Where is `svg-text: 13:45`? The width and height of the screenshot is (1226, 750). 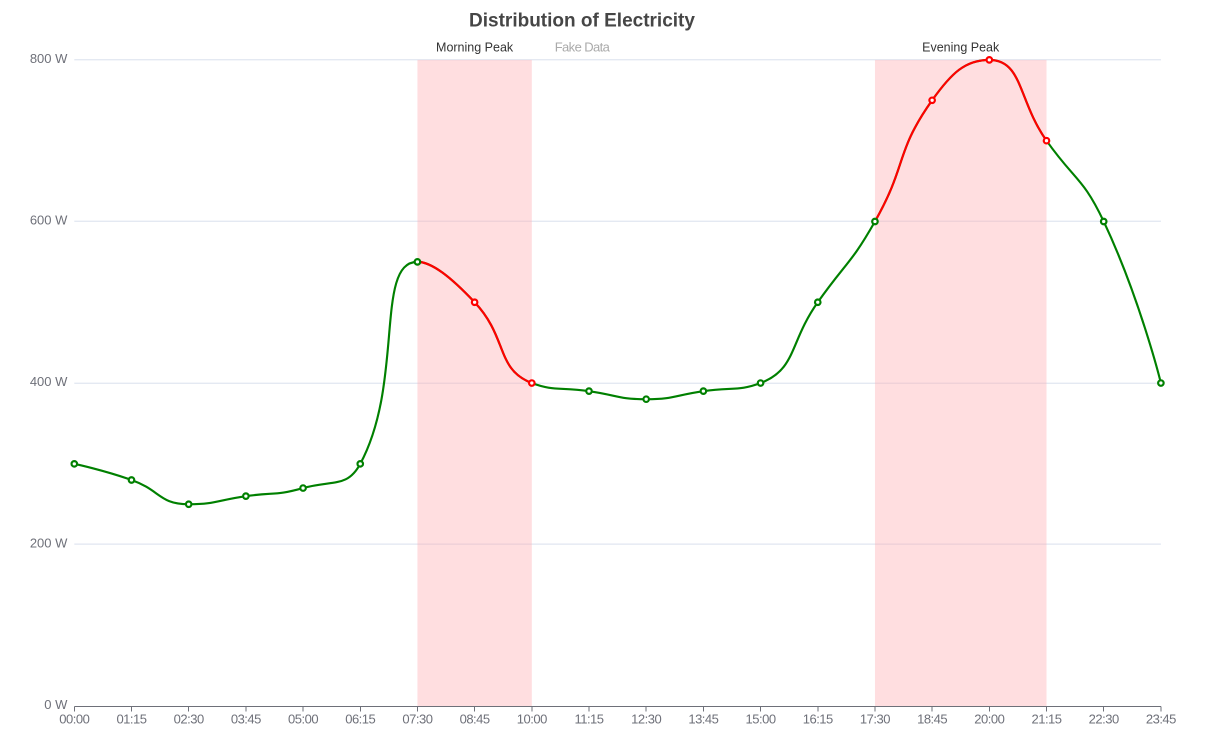
svg-text: 13:45 is located at coordinates (703, 719).